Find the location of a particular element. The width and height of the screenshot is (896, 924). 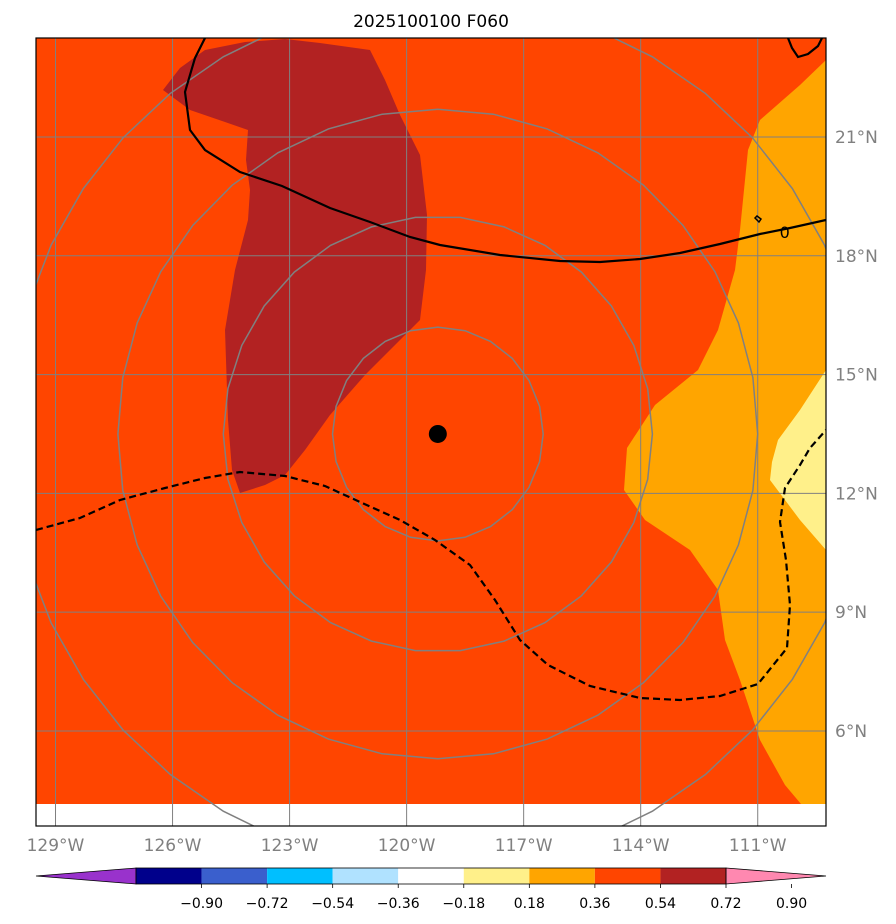

lon-label-0: 129°W is located at coordinates (56, 846).